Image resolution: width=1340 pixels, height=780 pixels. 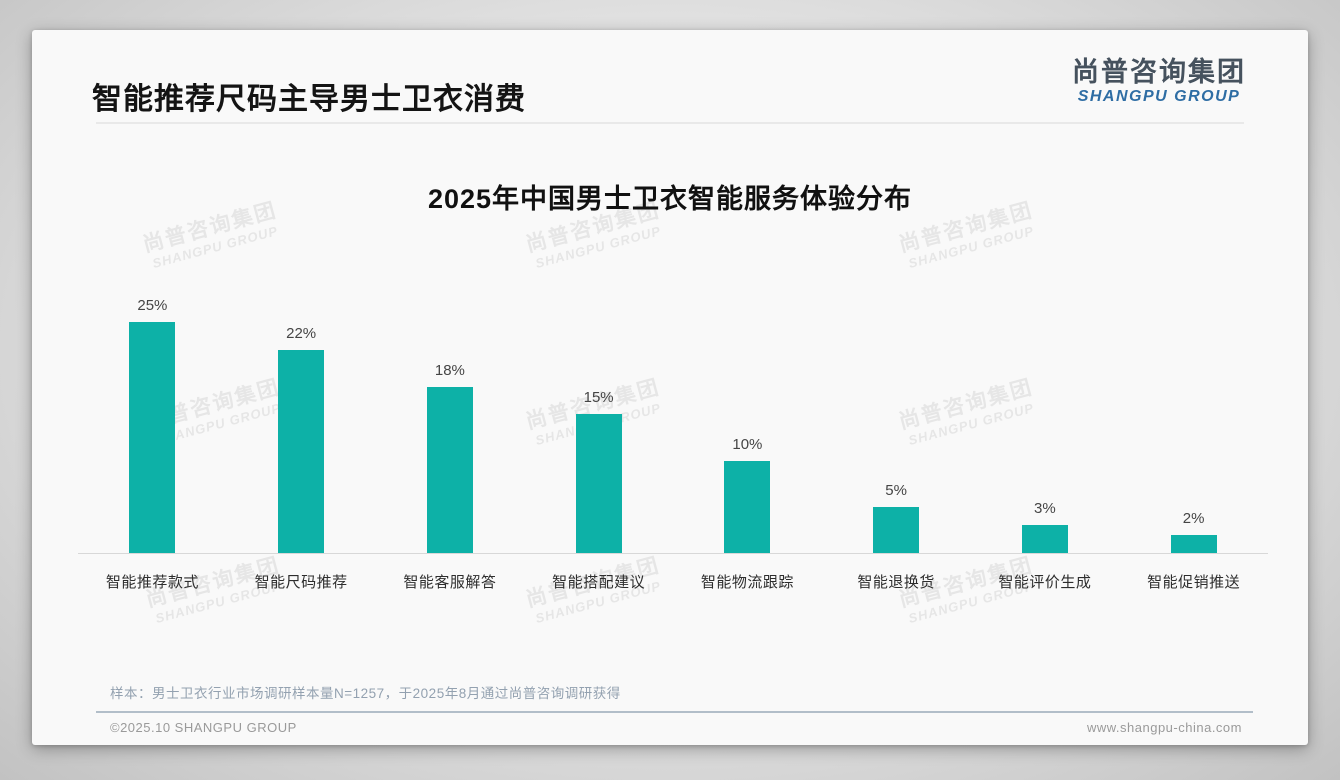 I want to click on bar-group: 15%, so click(x=598, y=471).